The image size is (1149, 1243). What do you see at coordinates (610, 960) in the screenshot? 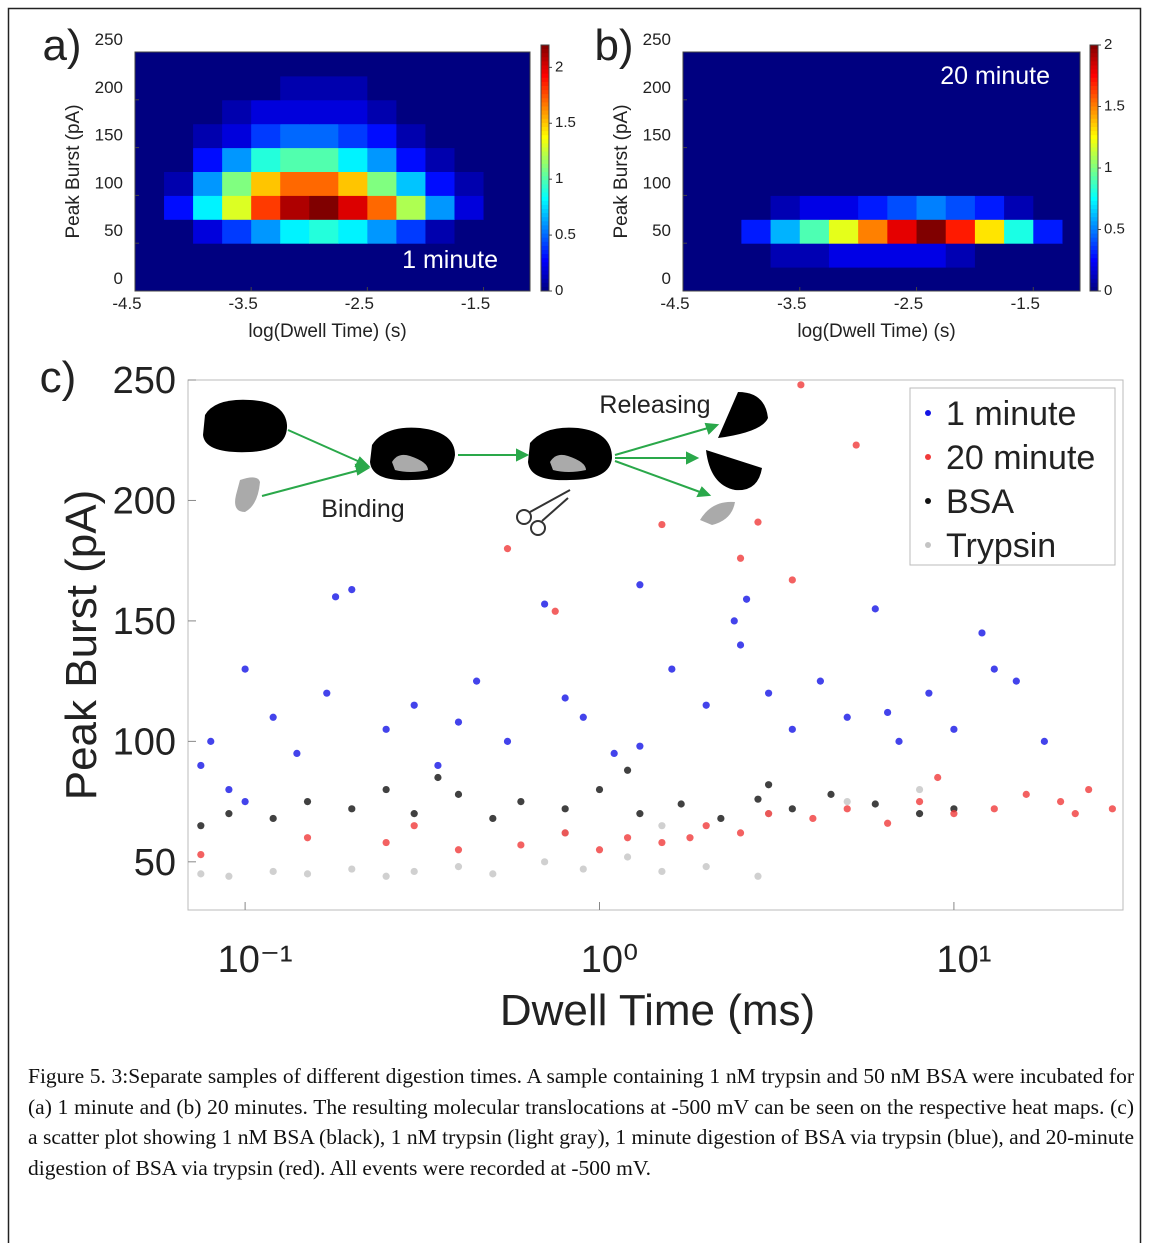
I see `x-tick-label: 10⁰` at bounding box center [610, 960].